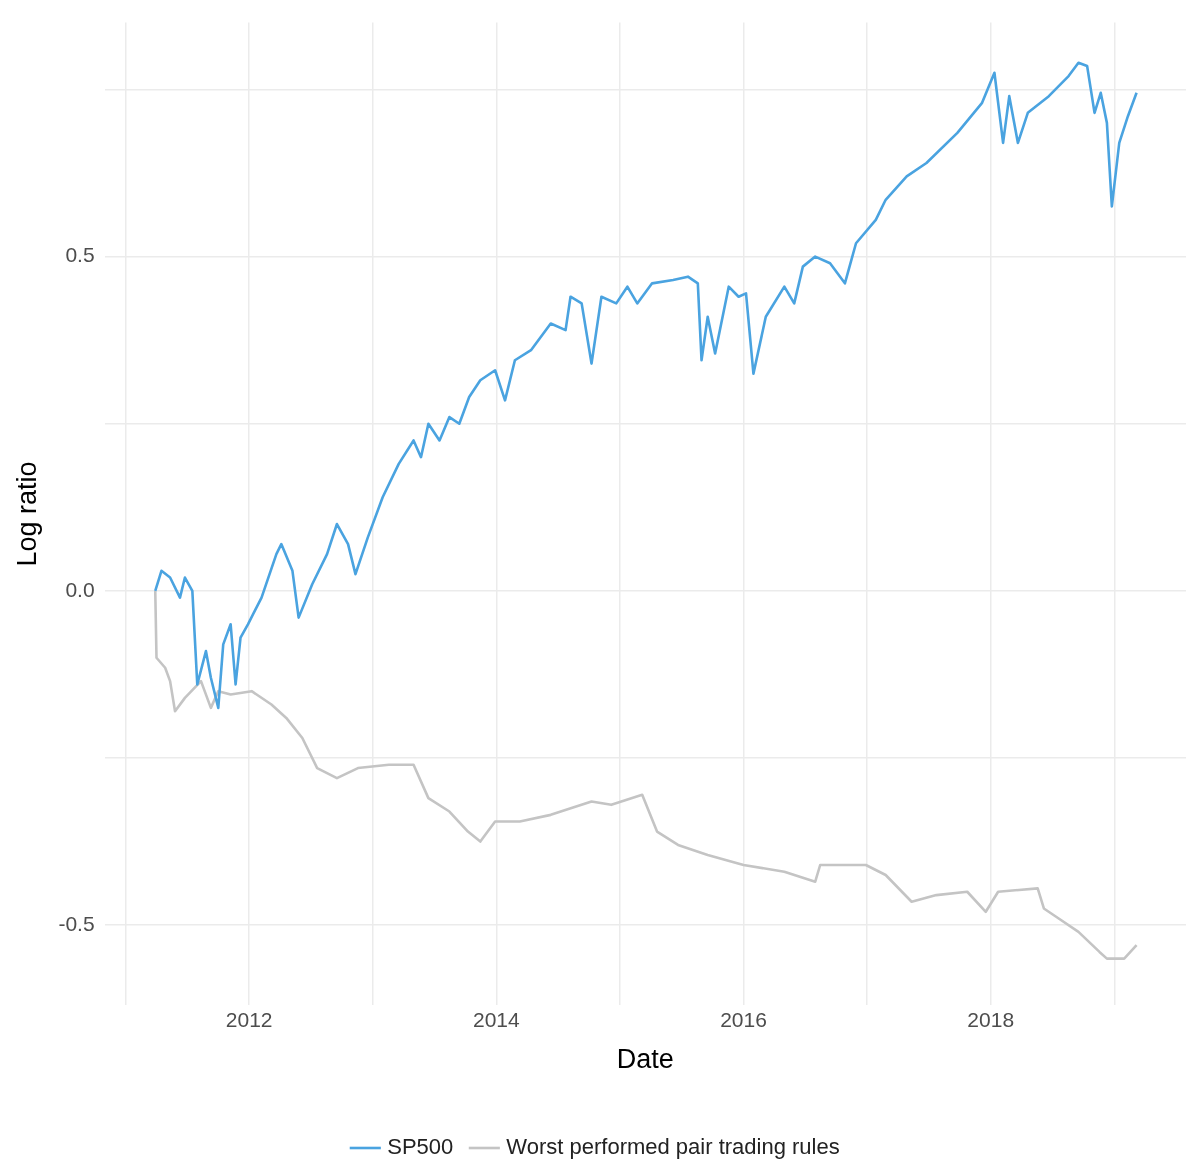 Image resolution: width=1186 pixels, height=1169 pixels. What do you see at coordinates (26, 514) in the screenshot?
I see `y-axis-title: Log ratio` at bounding box center [26, 514].